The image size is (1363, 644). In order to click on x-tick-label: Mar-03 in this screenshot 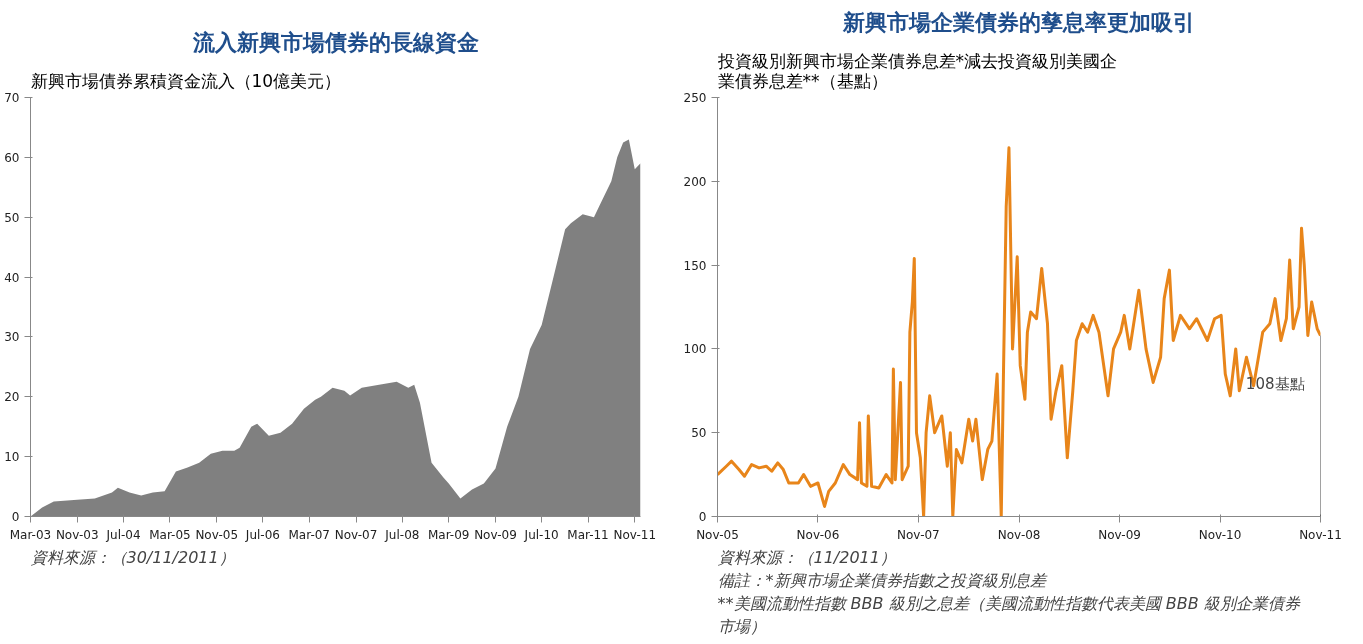, I will do `click(30, 534)`.